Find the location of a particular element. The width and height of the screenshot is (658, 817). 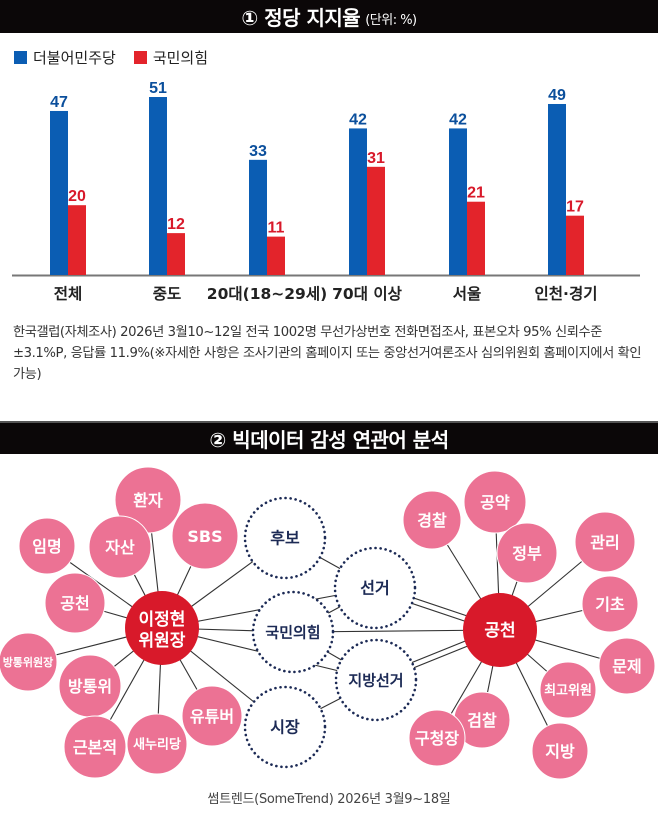

shared-term-node: 국민의힘 is located at coordinates (293, 632).